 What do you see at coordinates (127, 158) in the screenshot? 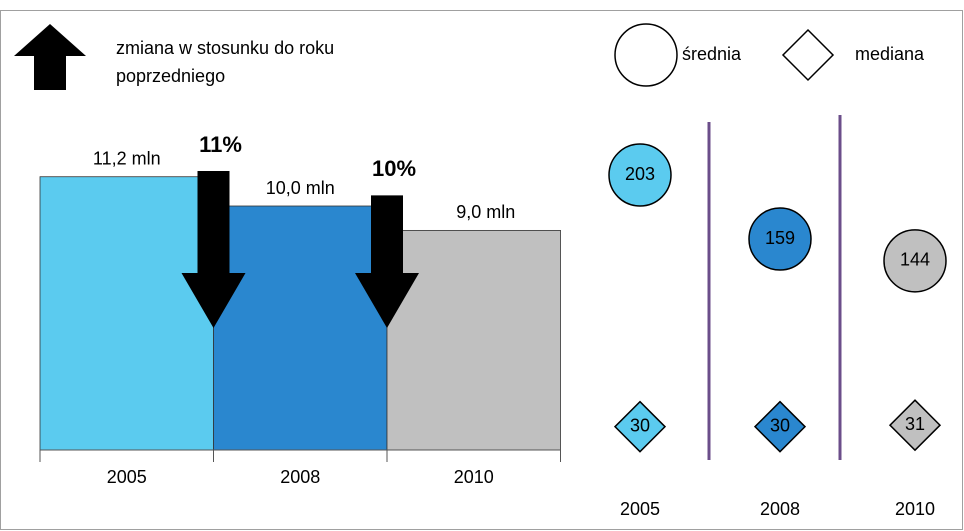
I see `value-label: 11,2 mln` at bounding box center [127, 158].